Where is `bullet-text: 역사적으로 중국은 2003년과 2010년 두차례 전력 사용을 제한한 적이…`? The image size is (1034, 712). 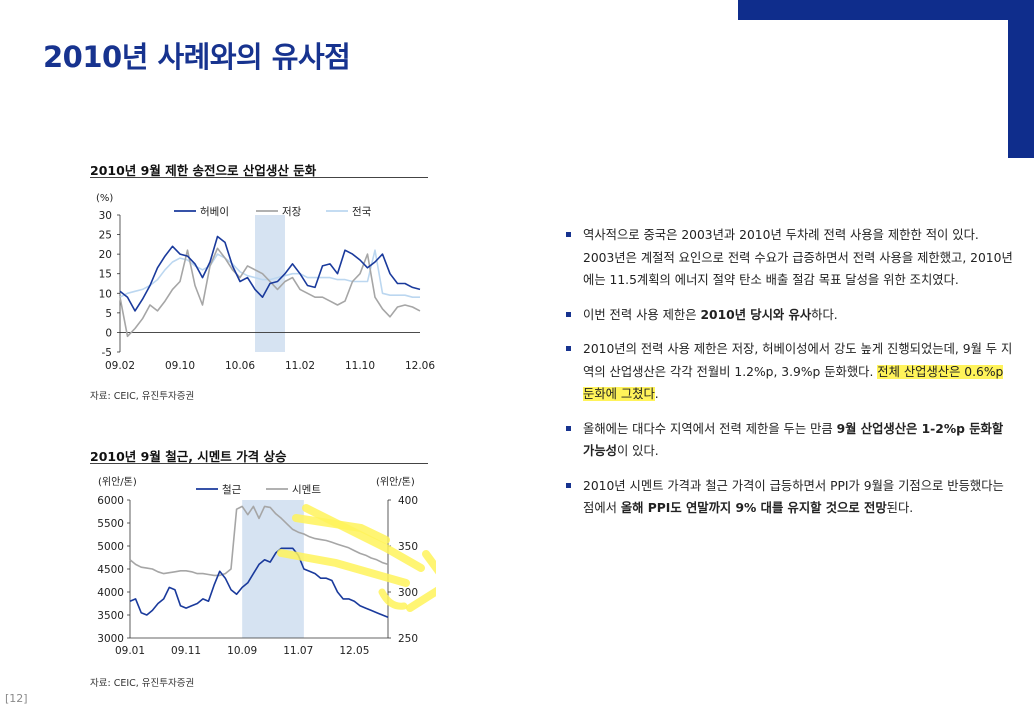 bullet-text: 역사적으로 중국은 2003년과 2010년 두차례 전력 사용을 제한한 적이… is located at coordinates (798, 257).